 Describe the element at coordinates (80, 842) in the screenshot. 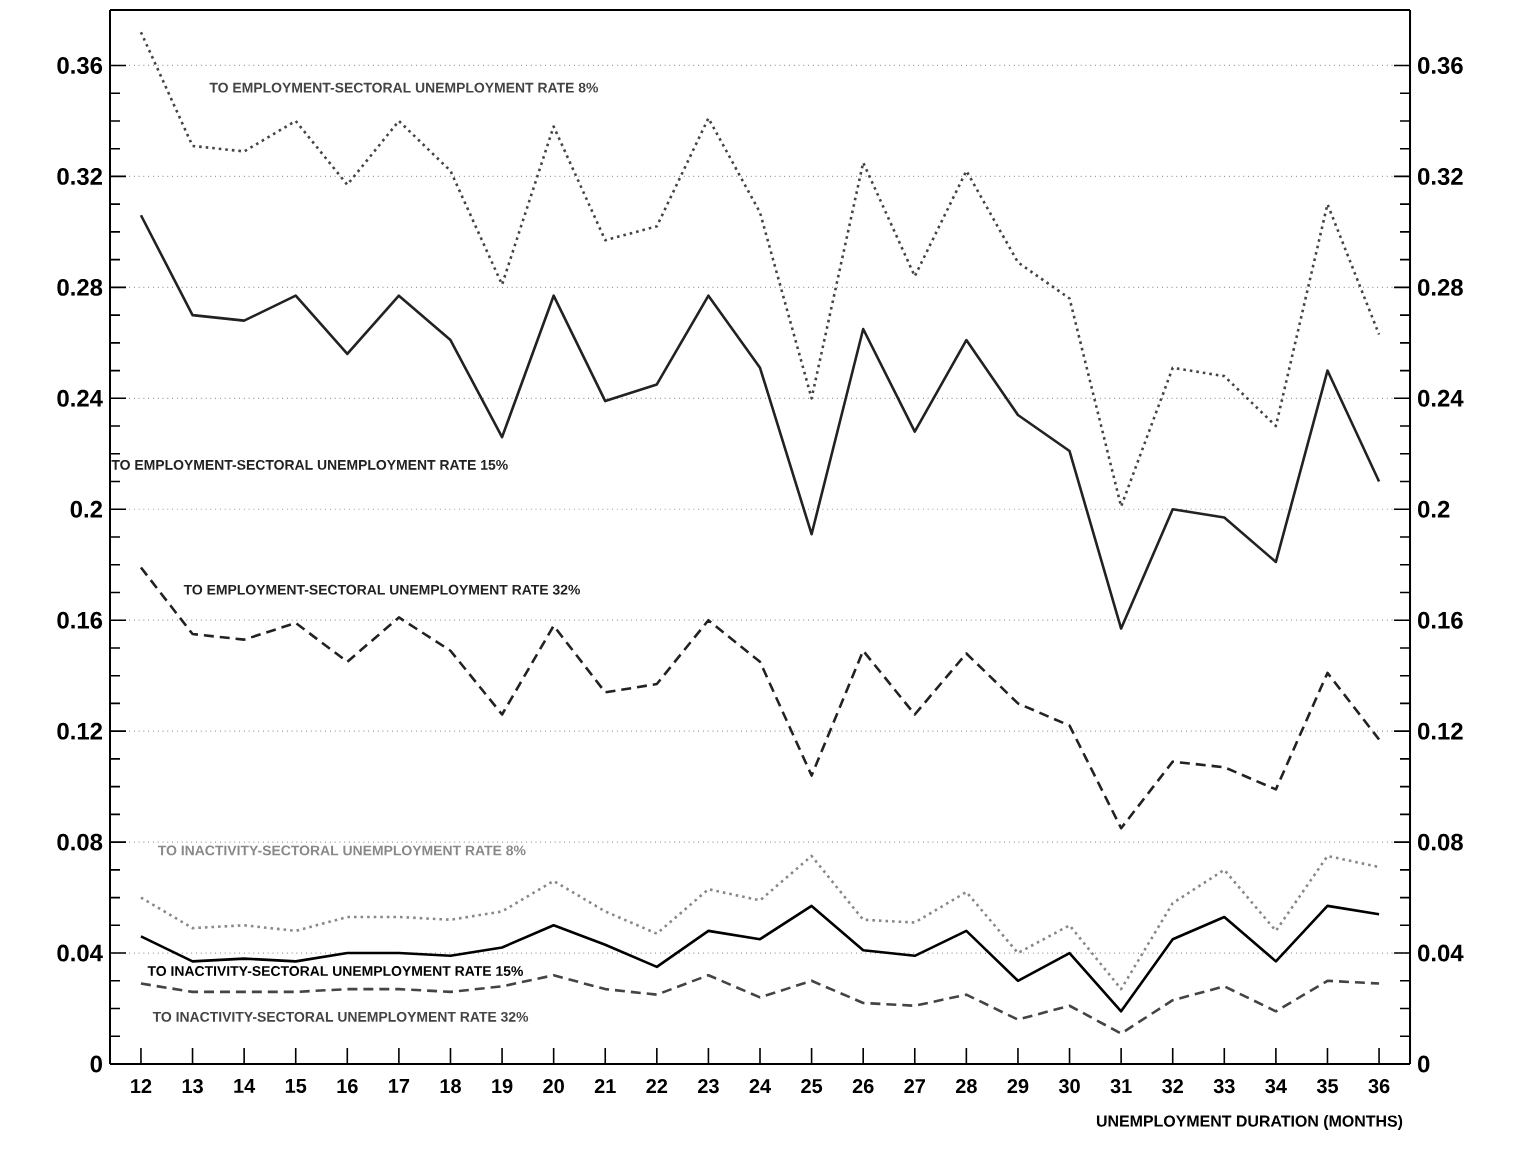

I see `y-tick-label: 0.08` at that location.